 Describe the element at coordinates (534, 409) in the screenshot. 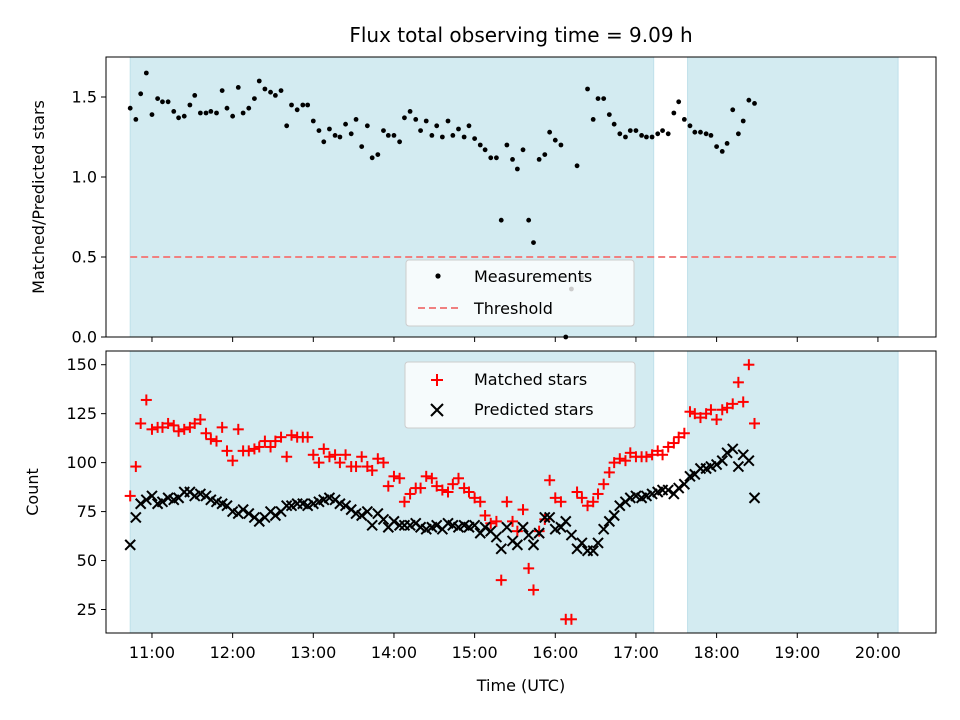

I see `legend-predicted-label: Predicted stars` at that location.